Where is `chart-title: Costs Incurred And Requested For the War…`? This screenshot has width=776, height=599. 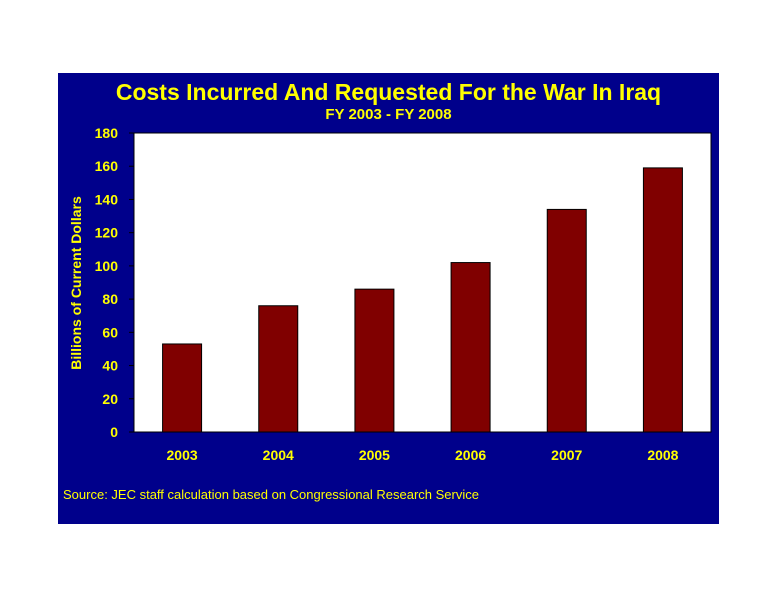
chart-title: Costs Incurred And Requested For the War… is located at coordinates (388, 92).